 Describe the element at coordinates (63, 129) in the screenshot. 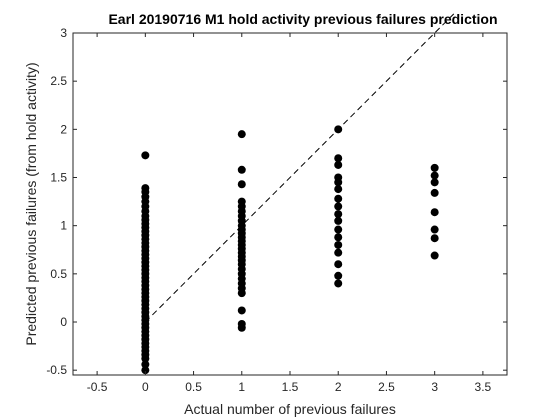

I see `y-tick-label: 2` at that location.